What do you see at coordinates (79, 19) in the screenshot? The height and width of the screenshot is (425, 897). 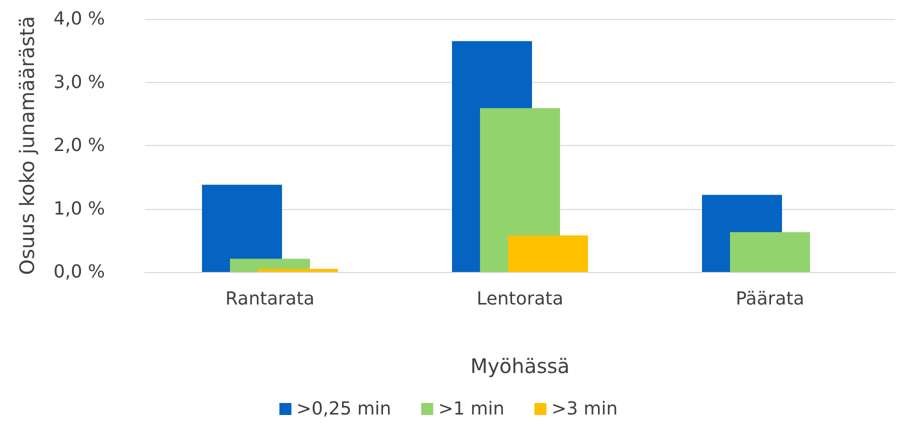 I see `y-tick-label: 4,0 %` at bounding box center [79, 19].